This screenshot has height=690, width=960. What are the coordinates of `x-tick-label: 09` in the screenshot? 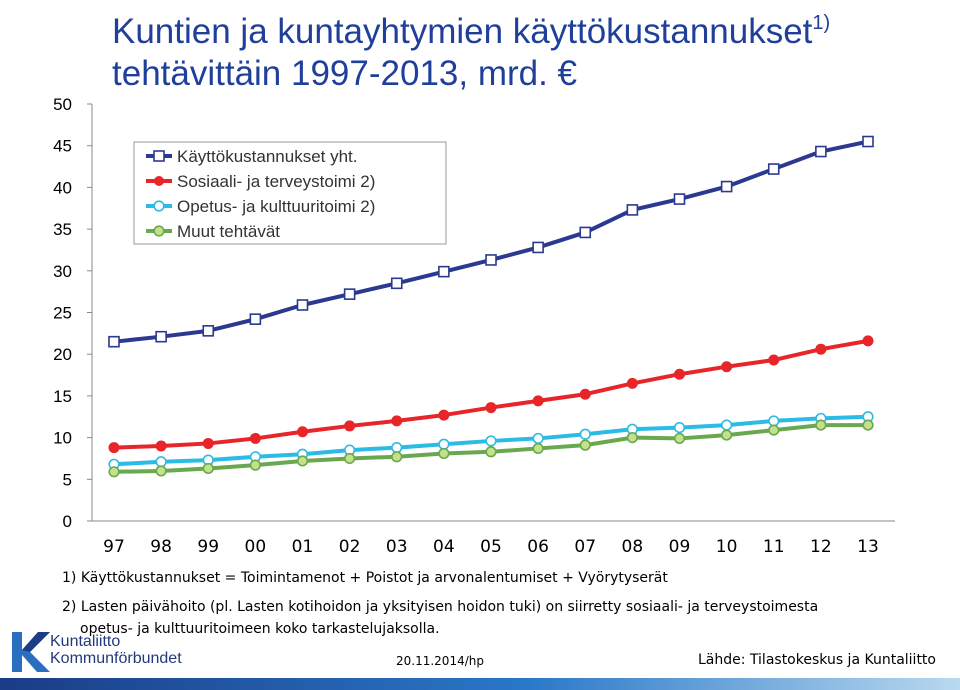 It's located at (680, 547).